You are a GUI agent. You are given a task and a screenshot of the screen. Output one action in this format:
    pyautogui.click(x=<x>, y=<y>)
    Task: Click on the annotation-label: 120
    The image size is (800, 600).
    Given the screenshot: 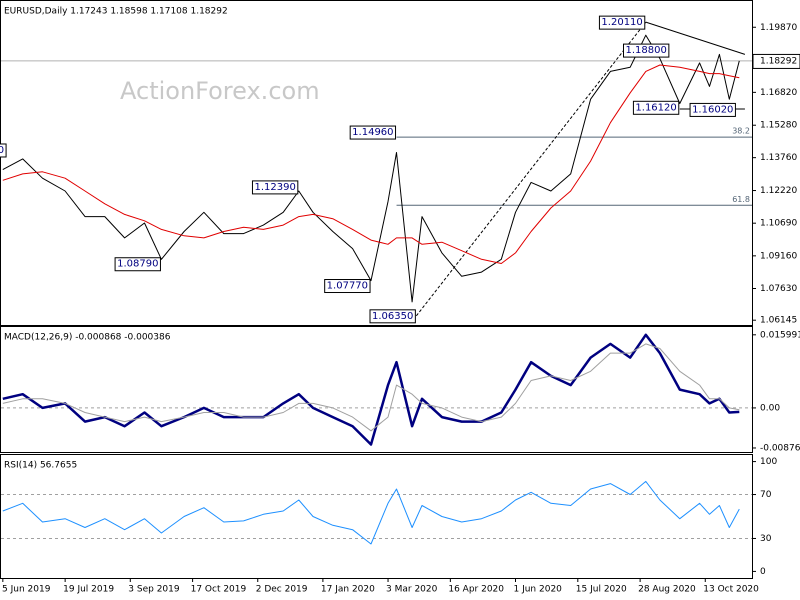 What is the action you would take?
    pyautogui.click(x=2, y=150)
    